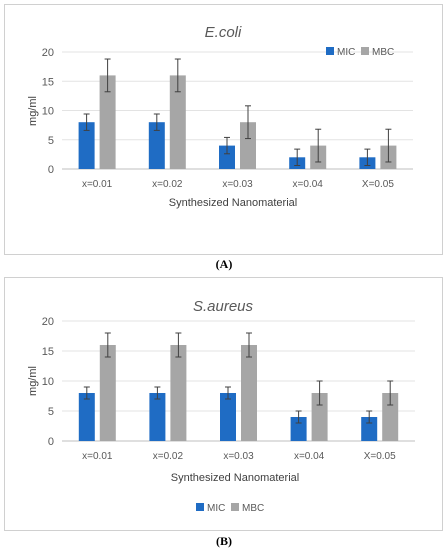 The width and height of the screenshot is (448, 550). Describe the element at coordinates (224, 264) in the screenshot. I see `figure-caption-a: (A)` at that location.